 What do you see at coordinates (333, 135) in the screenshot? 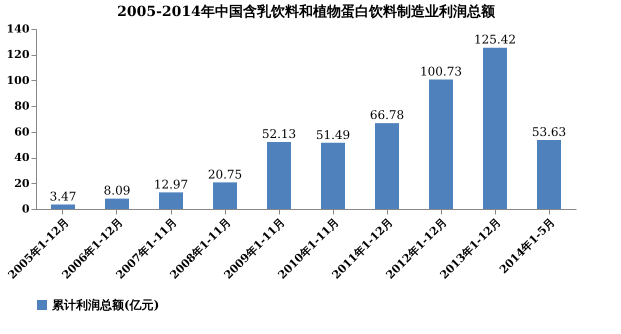
I see `data-label: 51.49` at bounding box center [333, 135].